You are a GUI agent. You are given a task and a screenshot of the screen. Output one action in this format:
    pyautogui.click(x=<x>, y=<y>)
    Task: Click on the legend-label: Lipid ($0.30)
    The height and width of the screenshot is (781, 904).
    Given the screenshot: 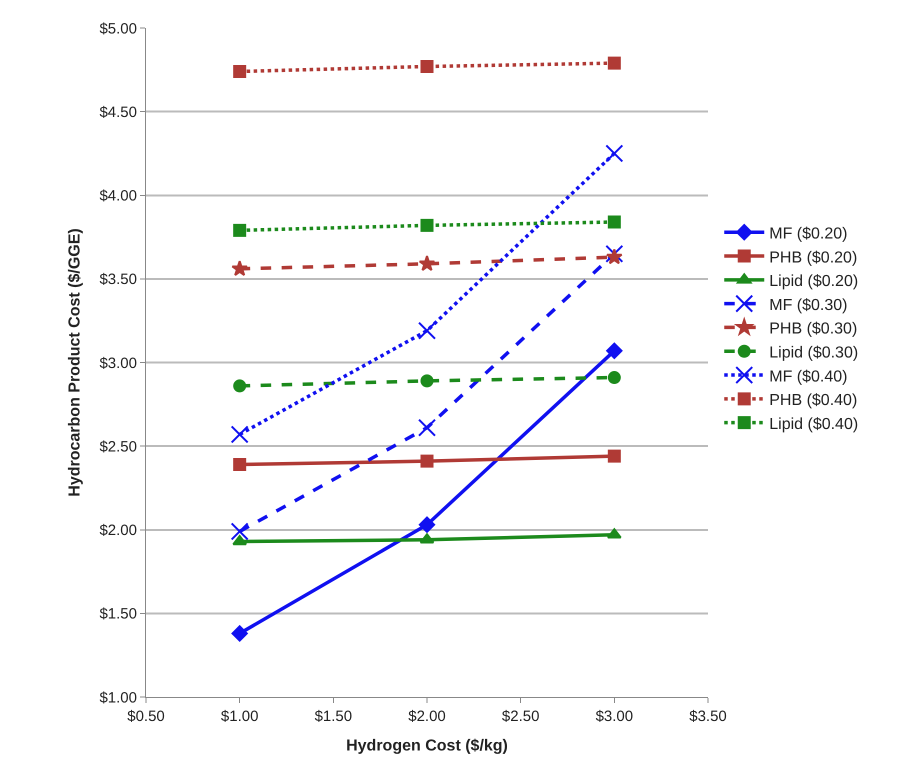 What is the action you would take?
    pyautogui.click(x=813, y=353)
    